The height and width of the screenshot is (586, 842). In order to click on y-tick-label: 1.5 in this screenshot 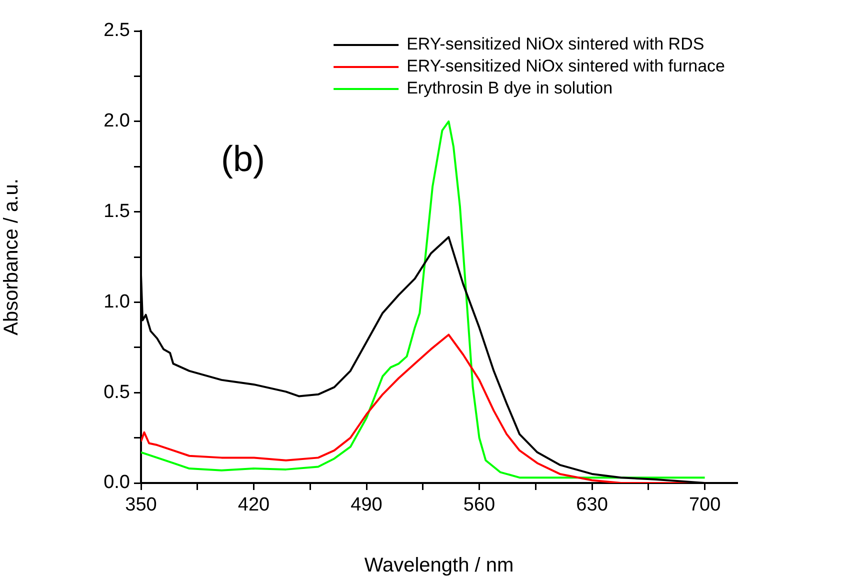, I will do `click(117, 211)`.